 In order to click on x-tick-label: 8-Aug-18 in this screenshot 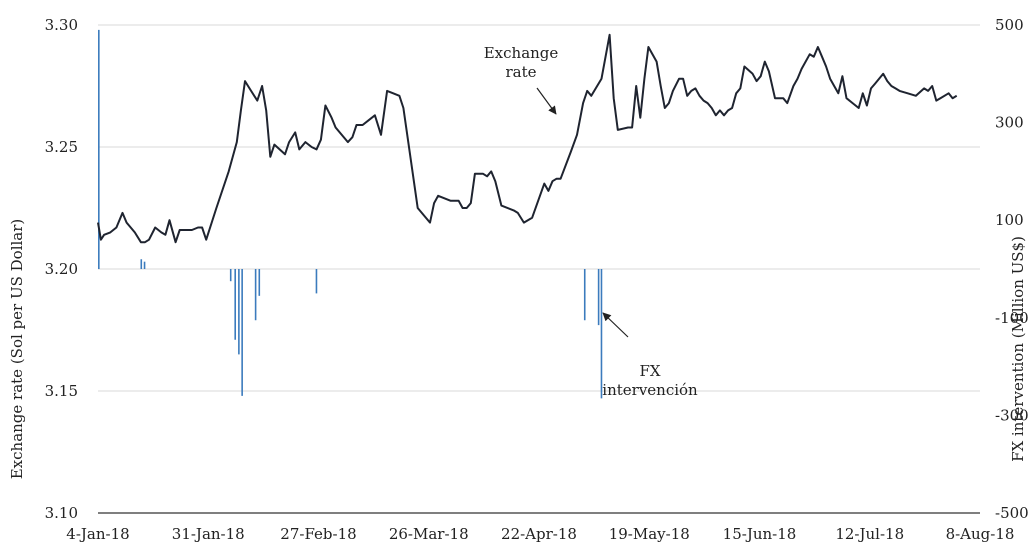, I will do `click(980, 534)`.